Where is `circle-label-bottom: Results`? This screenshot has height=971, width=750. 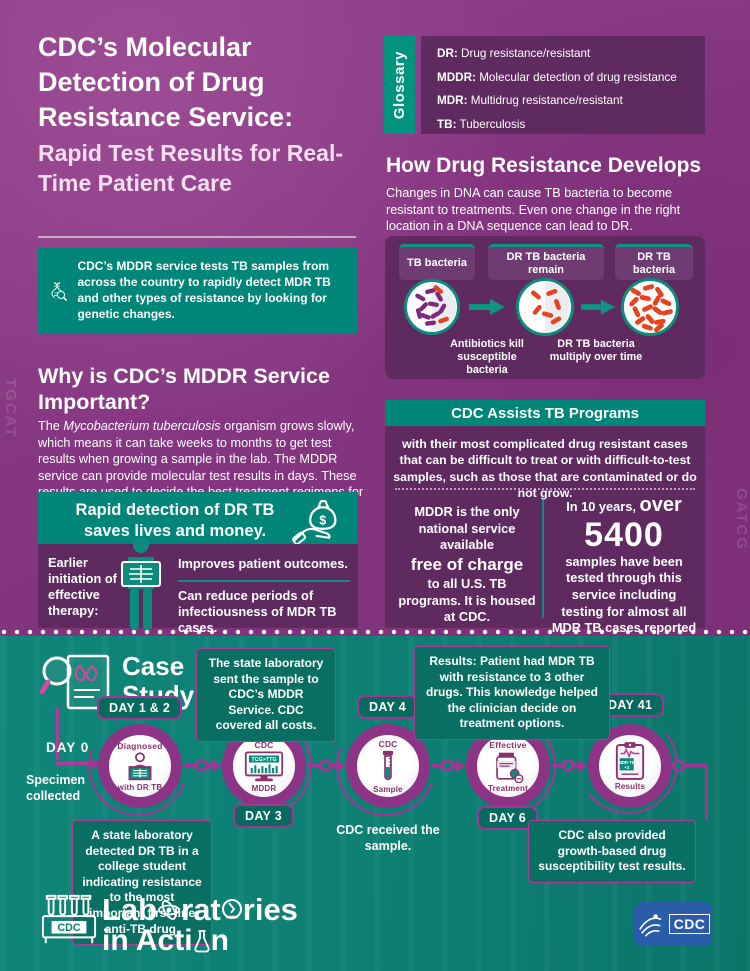 circle-label-bottom: Results is located at coordinates (630, 786).